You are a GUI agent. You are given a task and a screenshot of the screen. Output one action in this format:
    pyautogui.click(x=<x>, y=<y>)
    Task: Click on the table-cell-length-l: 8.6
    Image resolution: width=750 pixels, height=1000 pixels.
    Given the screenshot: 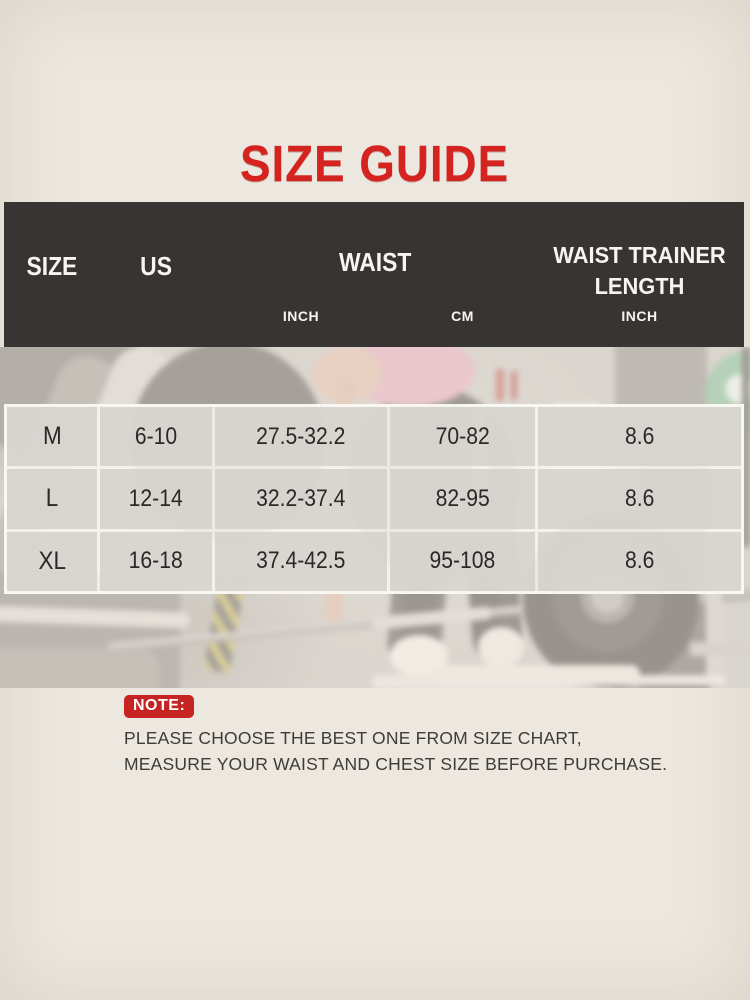 What is the action you would take?
    pyautogui.click(x=639, y=499)
    